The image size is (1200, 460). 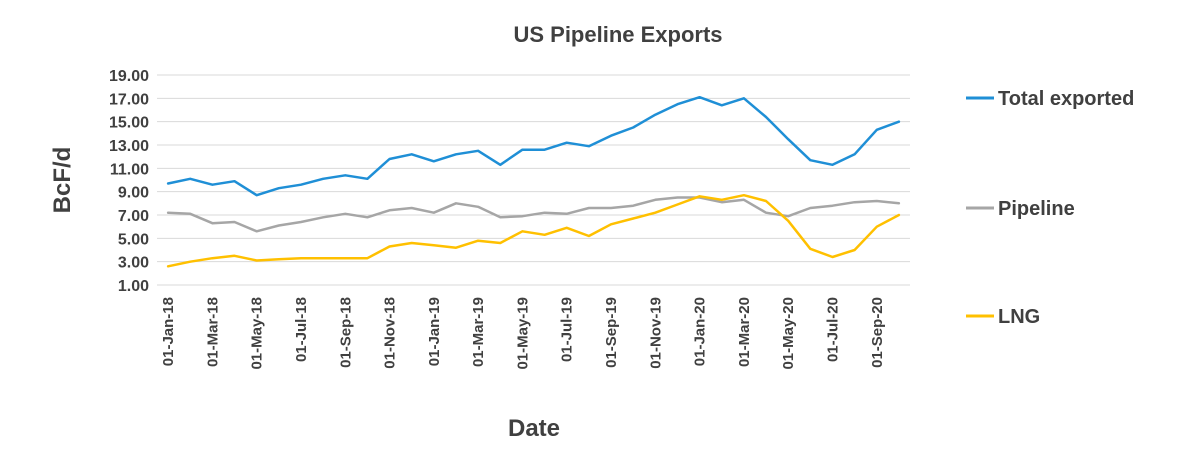 I want to click on x-tick-label: 01-May-20, so click(x=788, y=333).